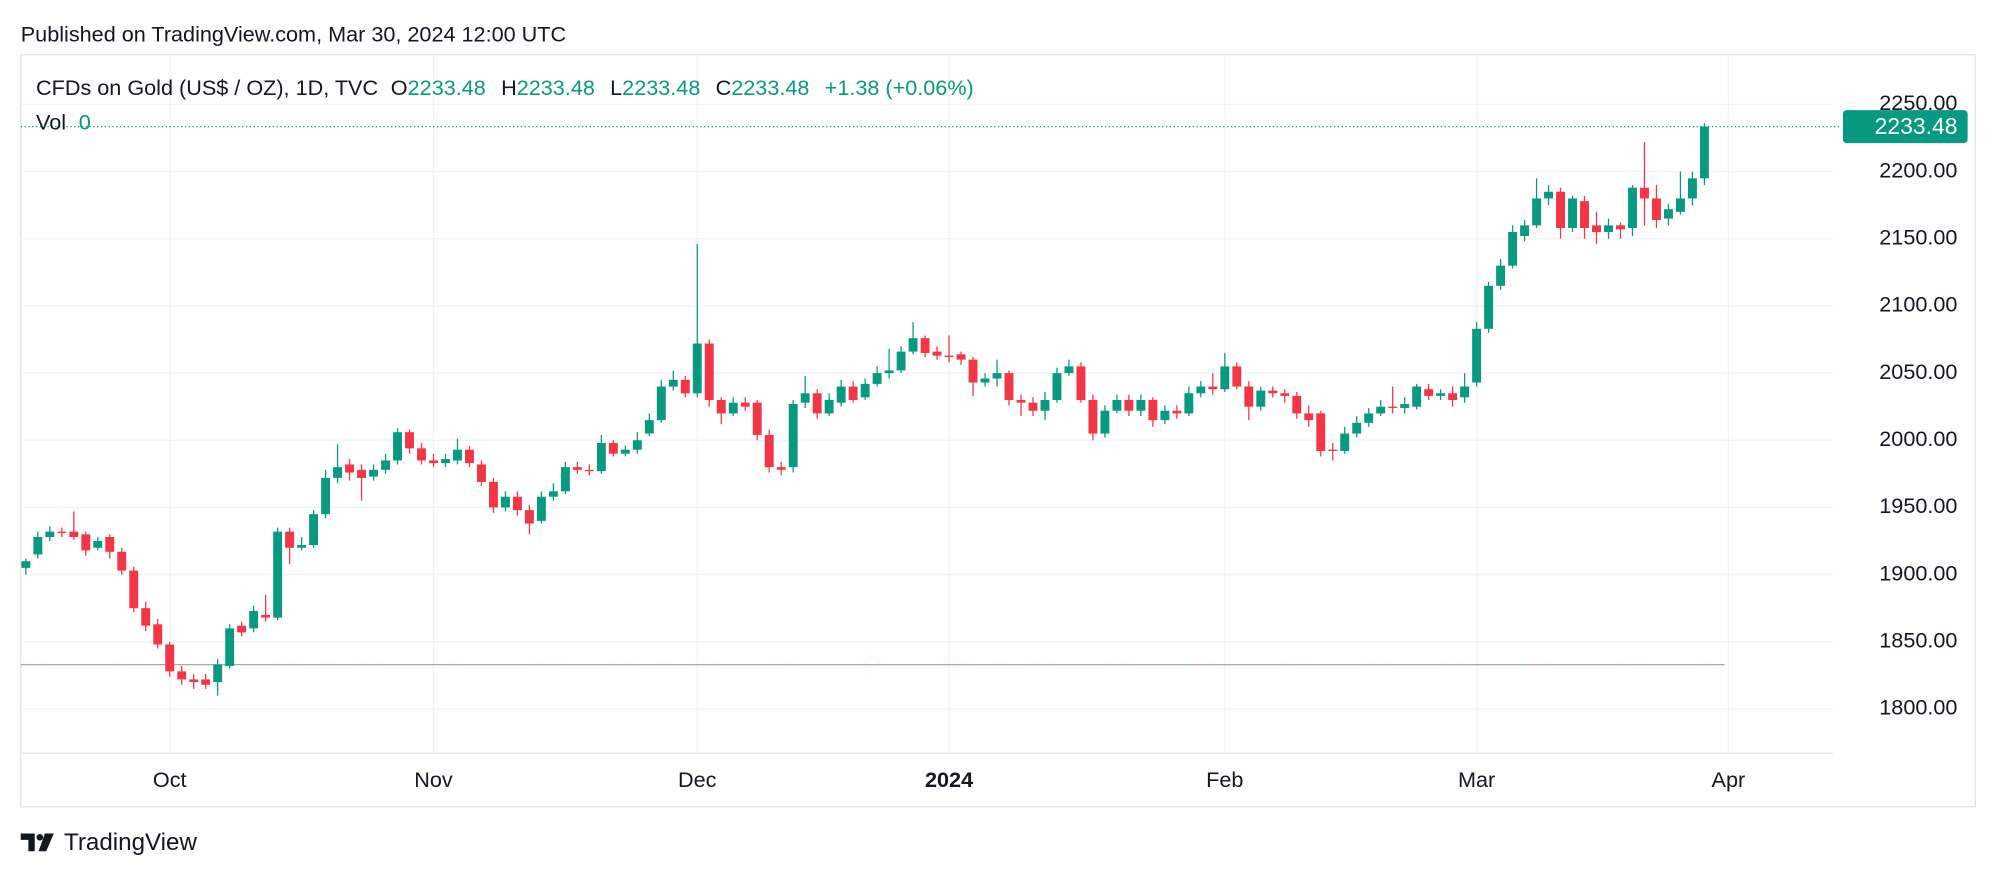 The width and height of the screenshot is (1996, 878). Describe the element at coordinates (1918, 640) in the screenshot. I see `y-tick-label: 1850.00` at that location.